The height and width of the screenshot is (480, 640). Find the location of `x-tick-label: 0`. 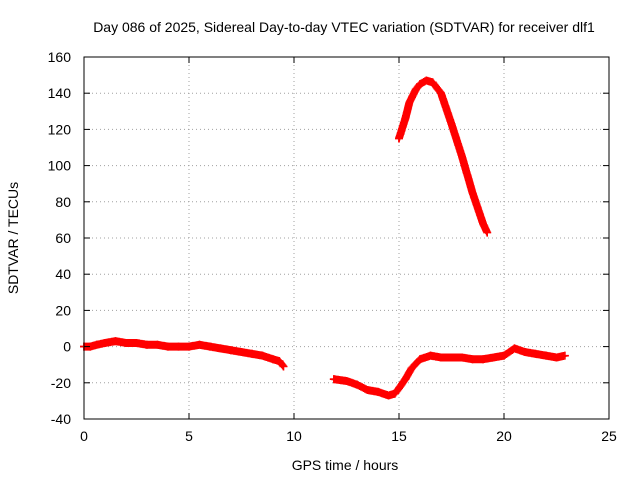

x-tick-label: 0 is located at coordinates (84, 436).